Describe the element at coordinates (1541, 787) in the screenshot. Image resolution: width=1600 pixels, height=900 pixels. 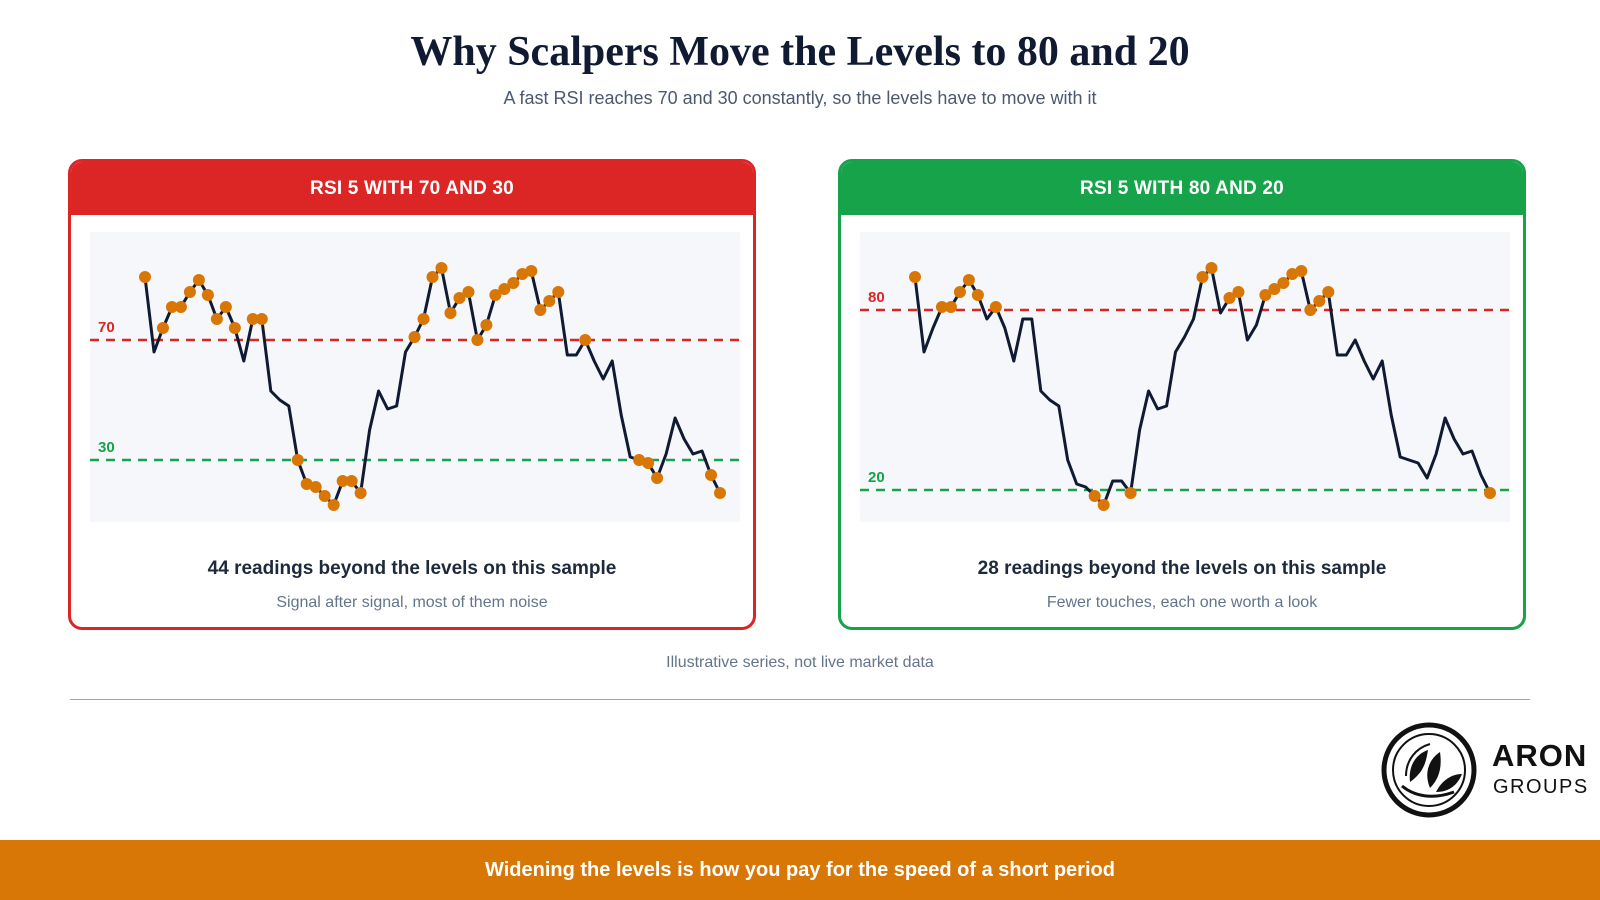
I see `logo-wordmark-secondary: GROUPS` at that location.